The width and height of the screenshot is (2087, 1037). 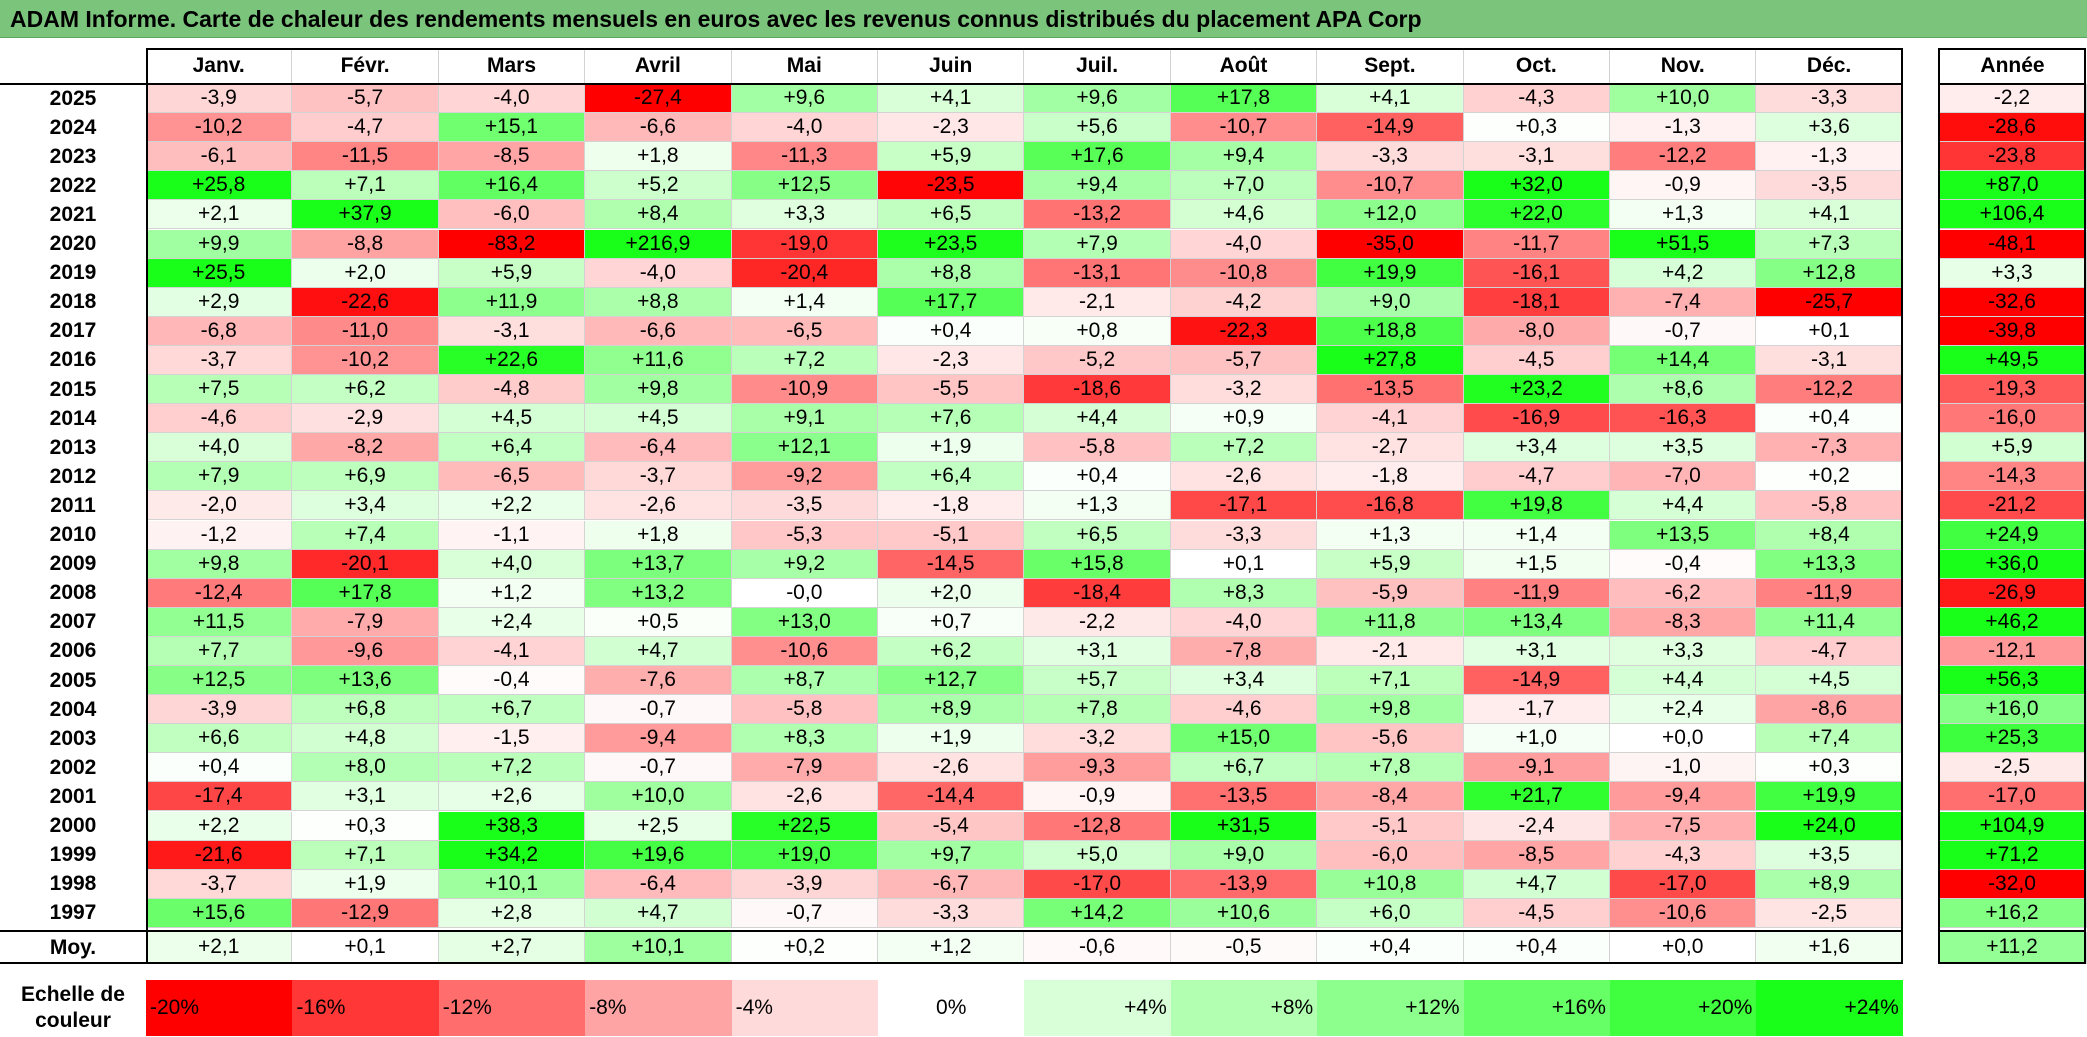 I want to click on scale-swatch: +4%, so click(x=1097, y=1008).